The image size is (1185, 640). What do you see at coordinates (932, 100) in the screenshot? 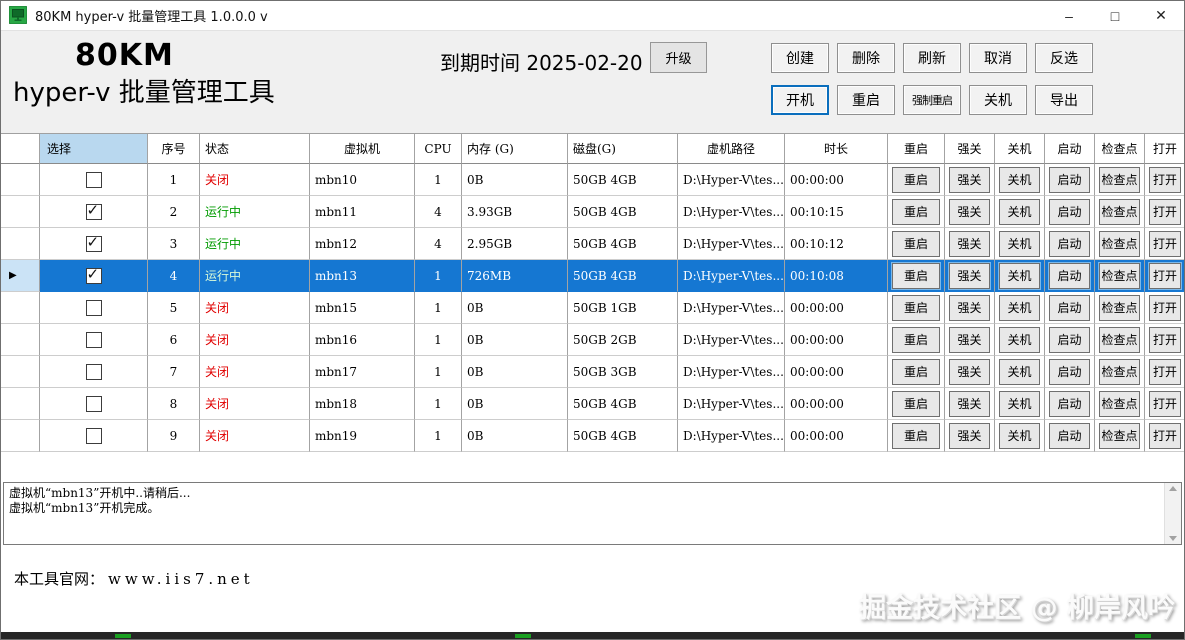
I see `force-restart-button: 强制重启` at bounding box center [932, 100].